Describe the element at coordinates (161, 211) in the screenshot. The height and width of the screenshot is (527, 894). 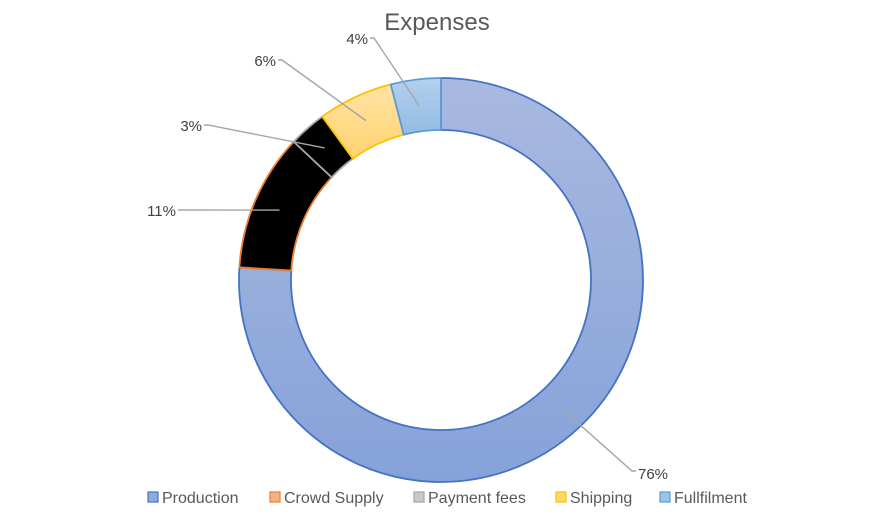
I see `data-label-crowd-supply: 11%` at that location.